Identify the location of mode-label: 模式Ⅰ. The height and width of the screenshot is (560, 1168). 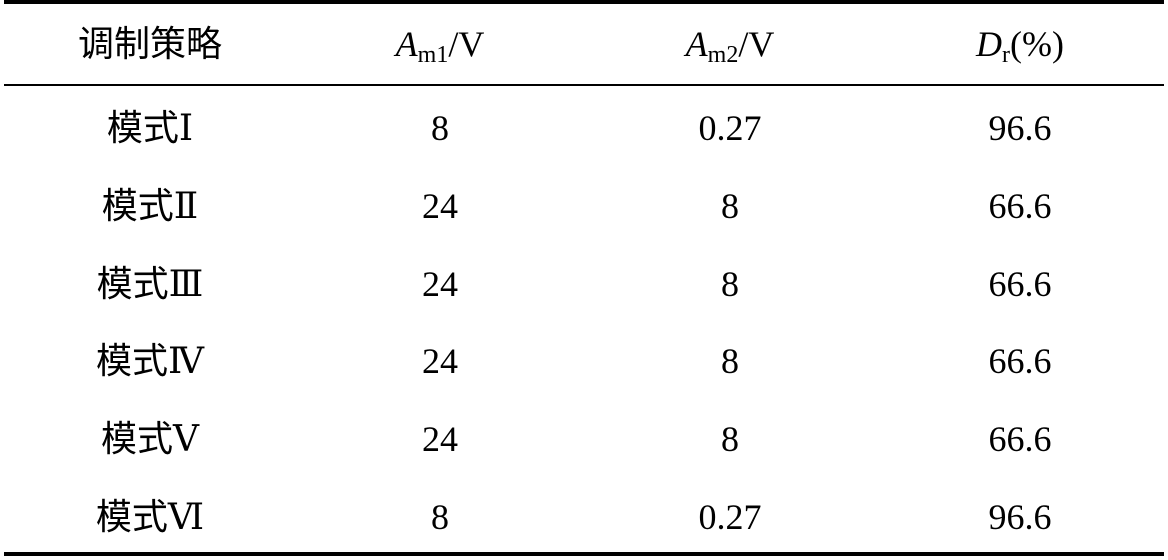
(150, 128).